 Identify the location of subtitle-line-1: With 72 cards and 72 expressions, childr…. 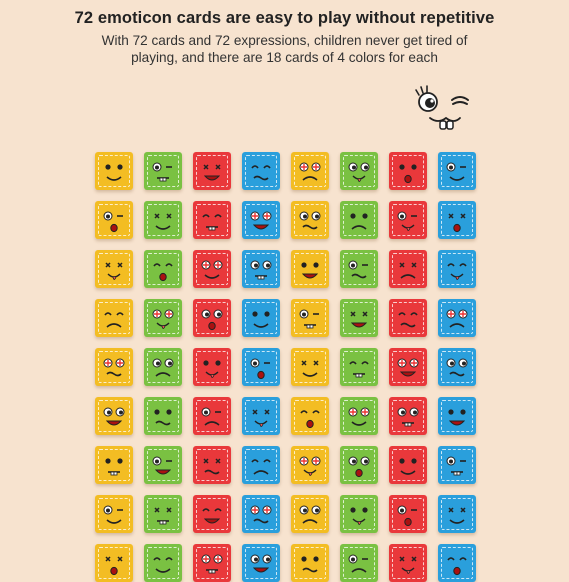
(284, 40).